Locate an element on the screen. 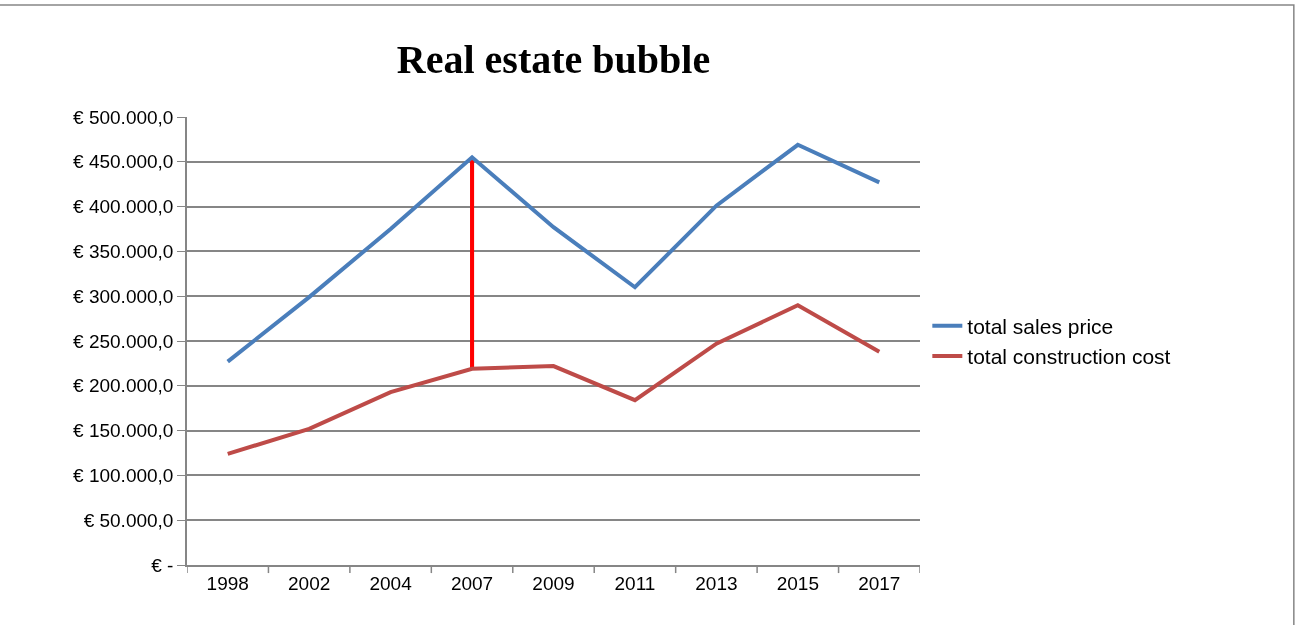 The width and height of the screenshot is (1296, 625). x-tick-label: 2004 is located at coordinates (391, 583).